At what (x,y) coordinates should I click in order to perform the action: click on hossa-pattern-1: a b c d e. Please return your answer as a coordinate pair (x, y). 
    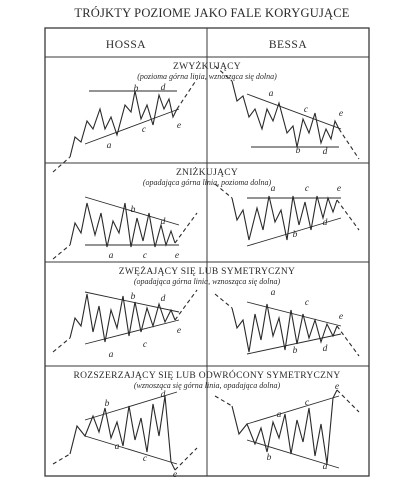
    Looking at the image, I should click on (125, 125).